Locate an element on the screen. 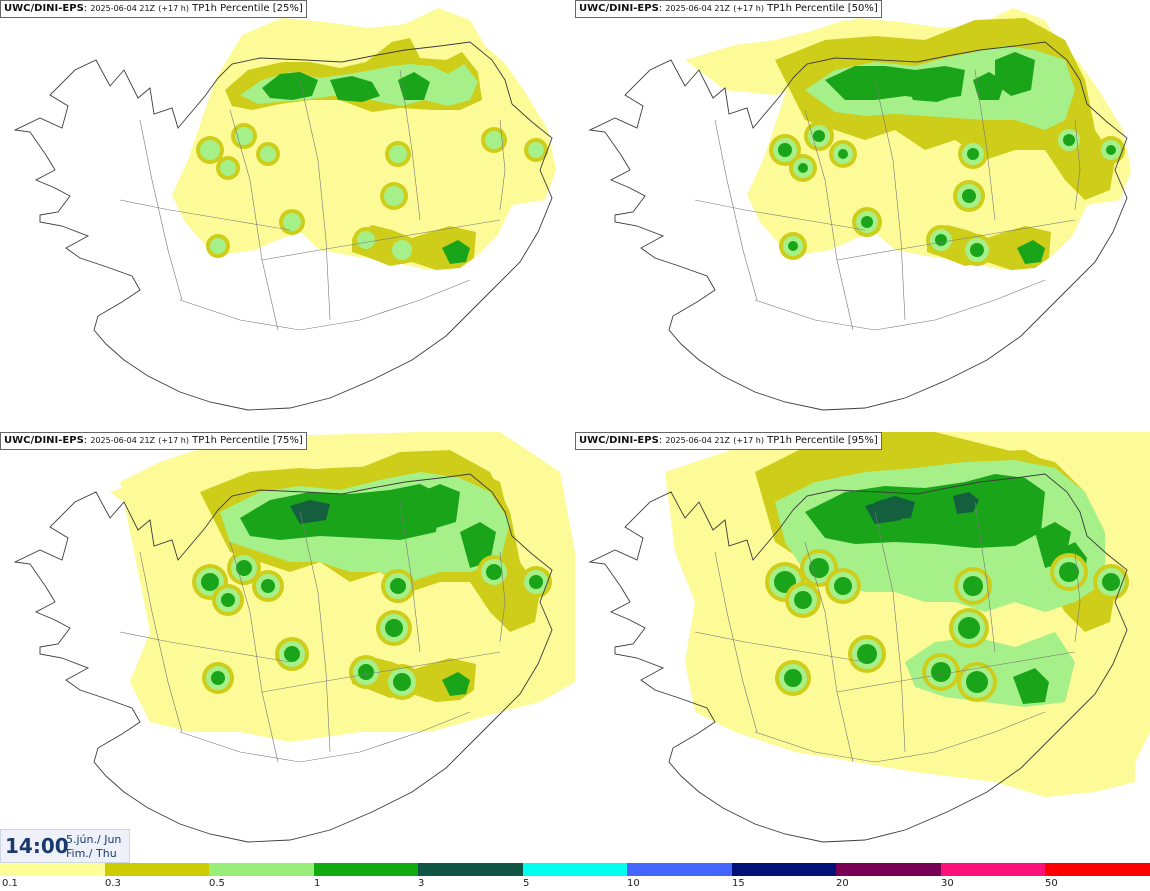 Image resolution: width=1150 pixels, height=891 pixels. legend-tick-label: 0.5 is located at coordinates (217, 883).